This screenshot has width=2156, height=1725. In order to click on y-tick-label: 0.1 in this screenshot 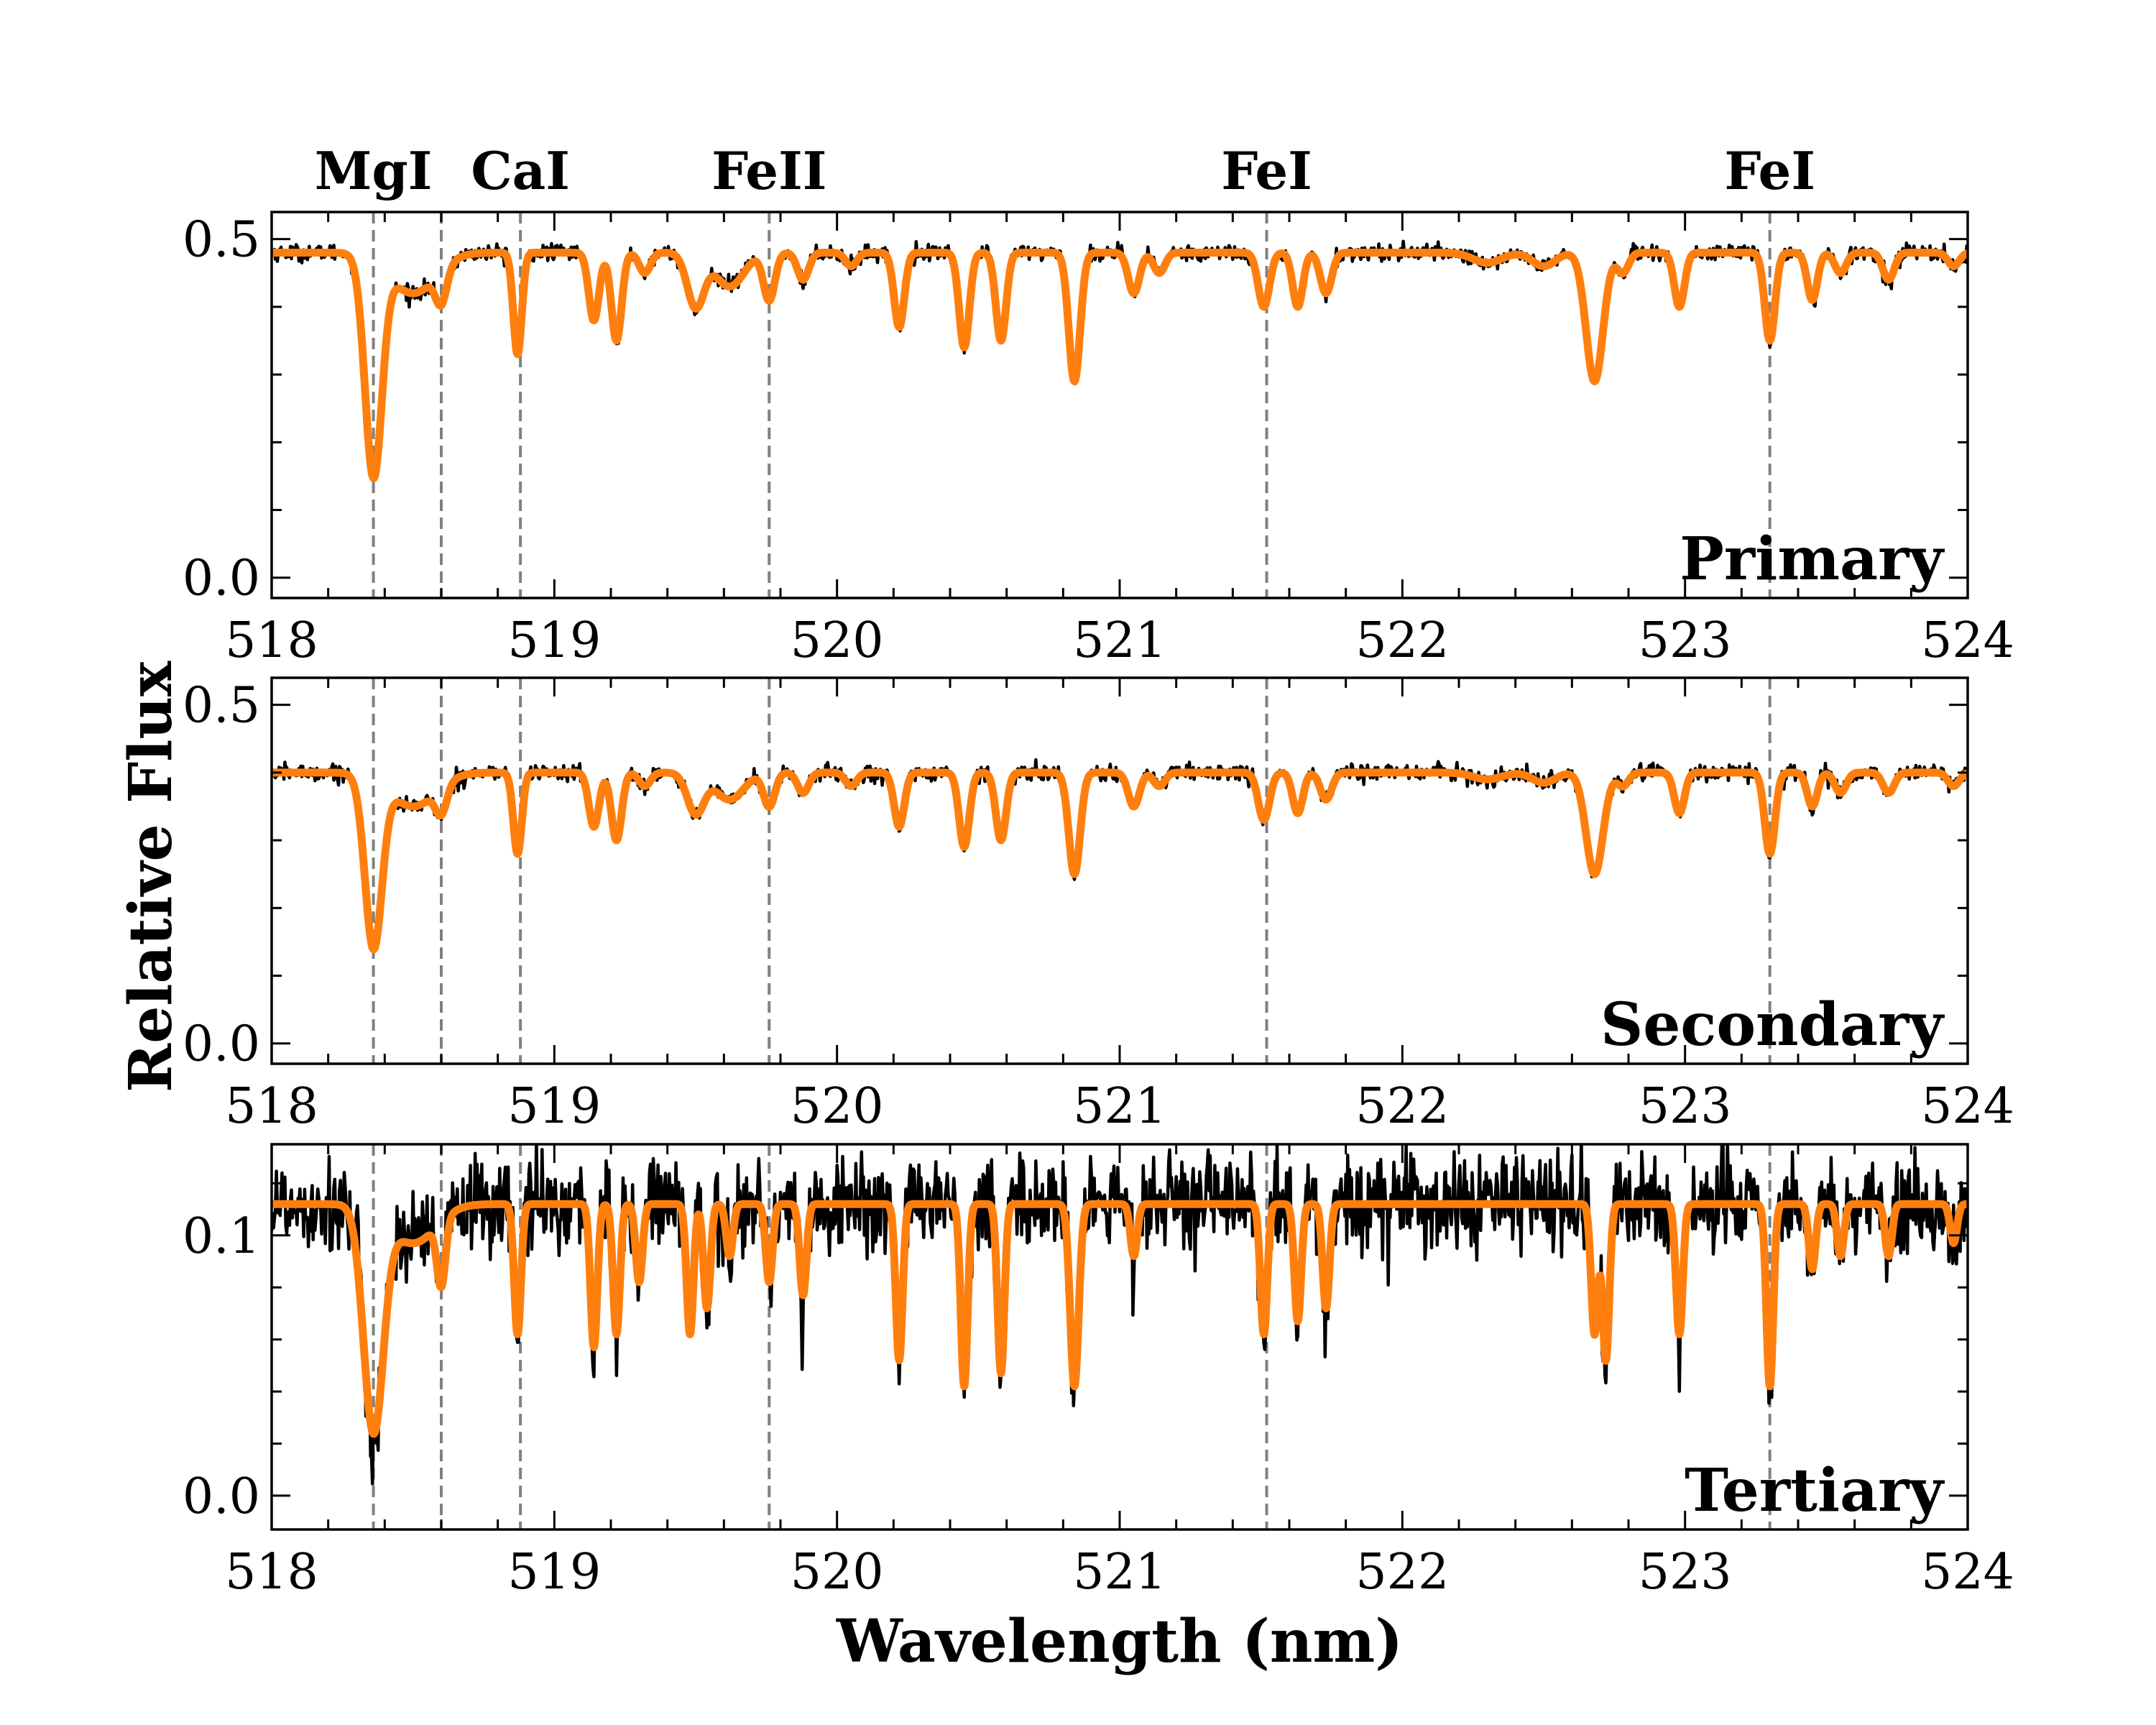, I will do `click(221, 1236)`.